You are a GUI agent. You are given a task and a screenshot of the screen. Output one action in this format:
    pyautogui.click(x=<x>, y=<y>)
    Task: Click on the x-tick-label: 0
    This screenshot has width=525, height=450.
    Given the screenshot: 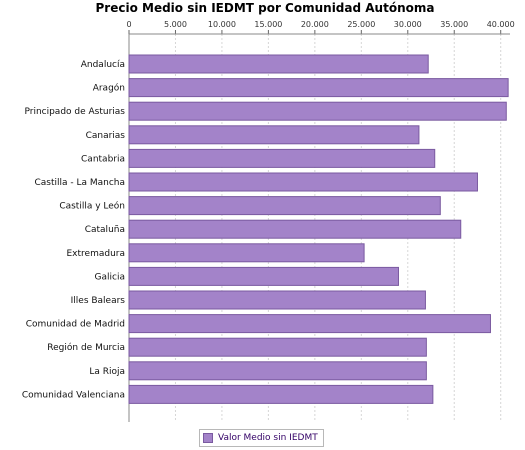 What is the action you would take?
    pyautogui.click(x=128, y=24)
    